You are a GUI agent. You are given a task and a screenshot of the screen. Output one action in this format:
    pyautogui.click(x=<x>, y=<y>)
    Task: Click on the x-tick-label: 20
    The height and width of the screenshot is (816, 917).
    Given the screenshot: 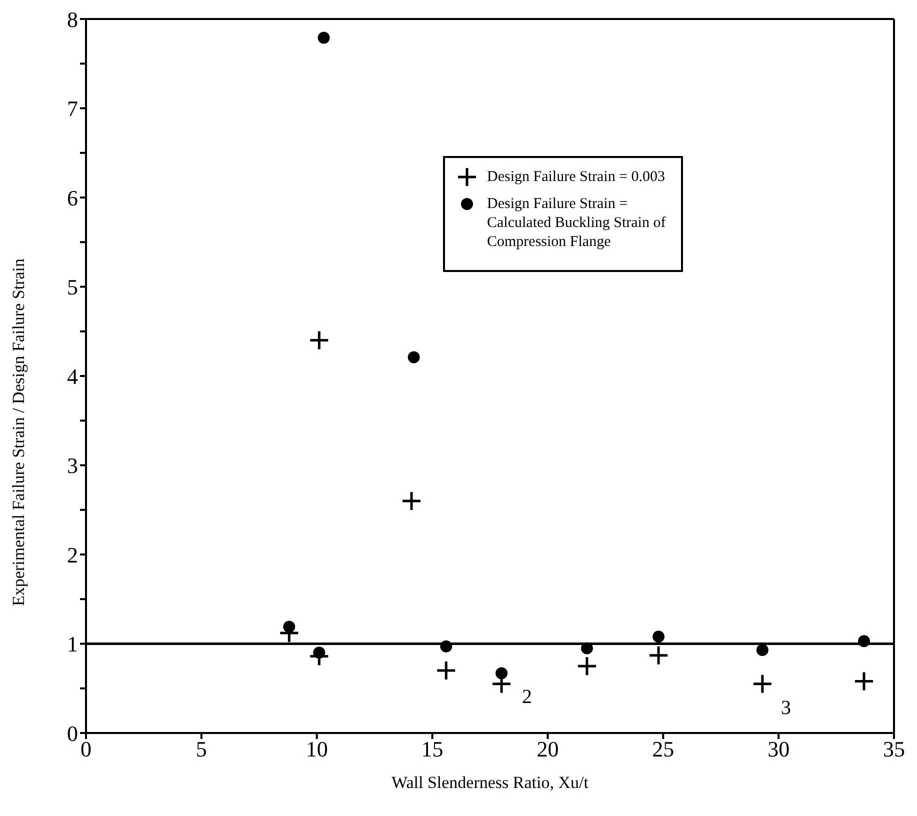 What is the action you would take?
    pyautogui.click(x=547, y=749)
    